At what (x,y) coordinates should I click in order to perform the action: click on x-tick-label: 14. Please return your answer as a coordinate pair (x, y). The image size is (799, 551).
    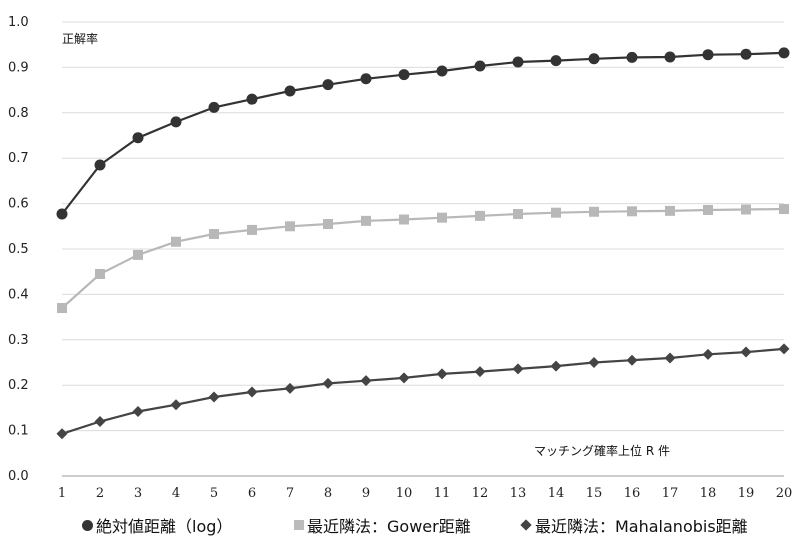
    Looking at the image, I should click on (556, 493).